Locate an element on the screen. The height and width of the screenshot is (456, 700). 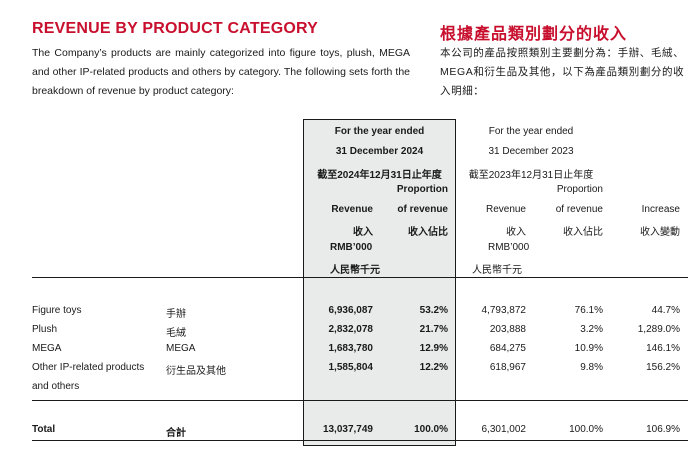
header-2024-line1: For the year ended is located at coordinates (379, 131).